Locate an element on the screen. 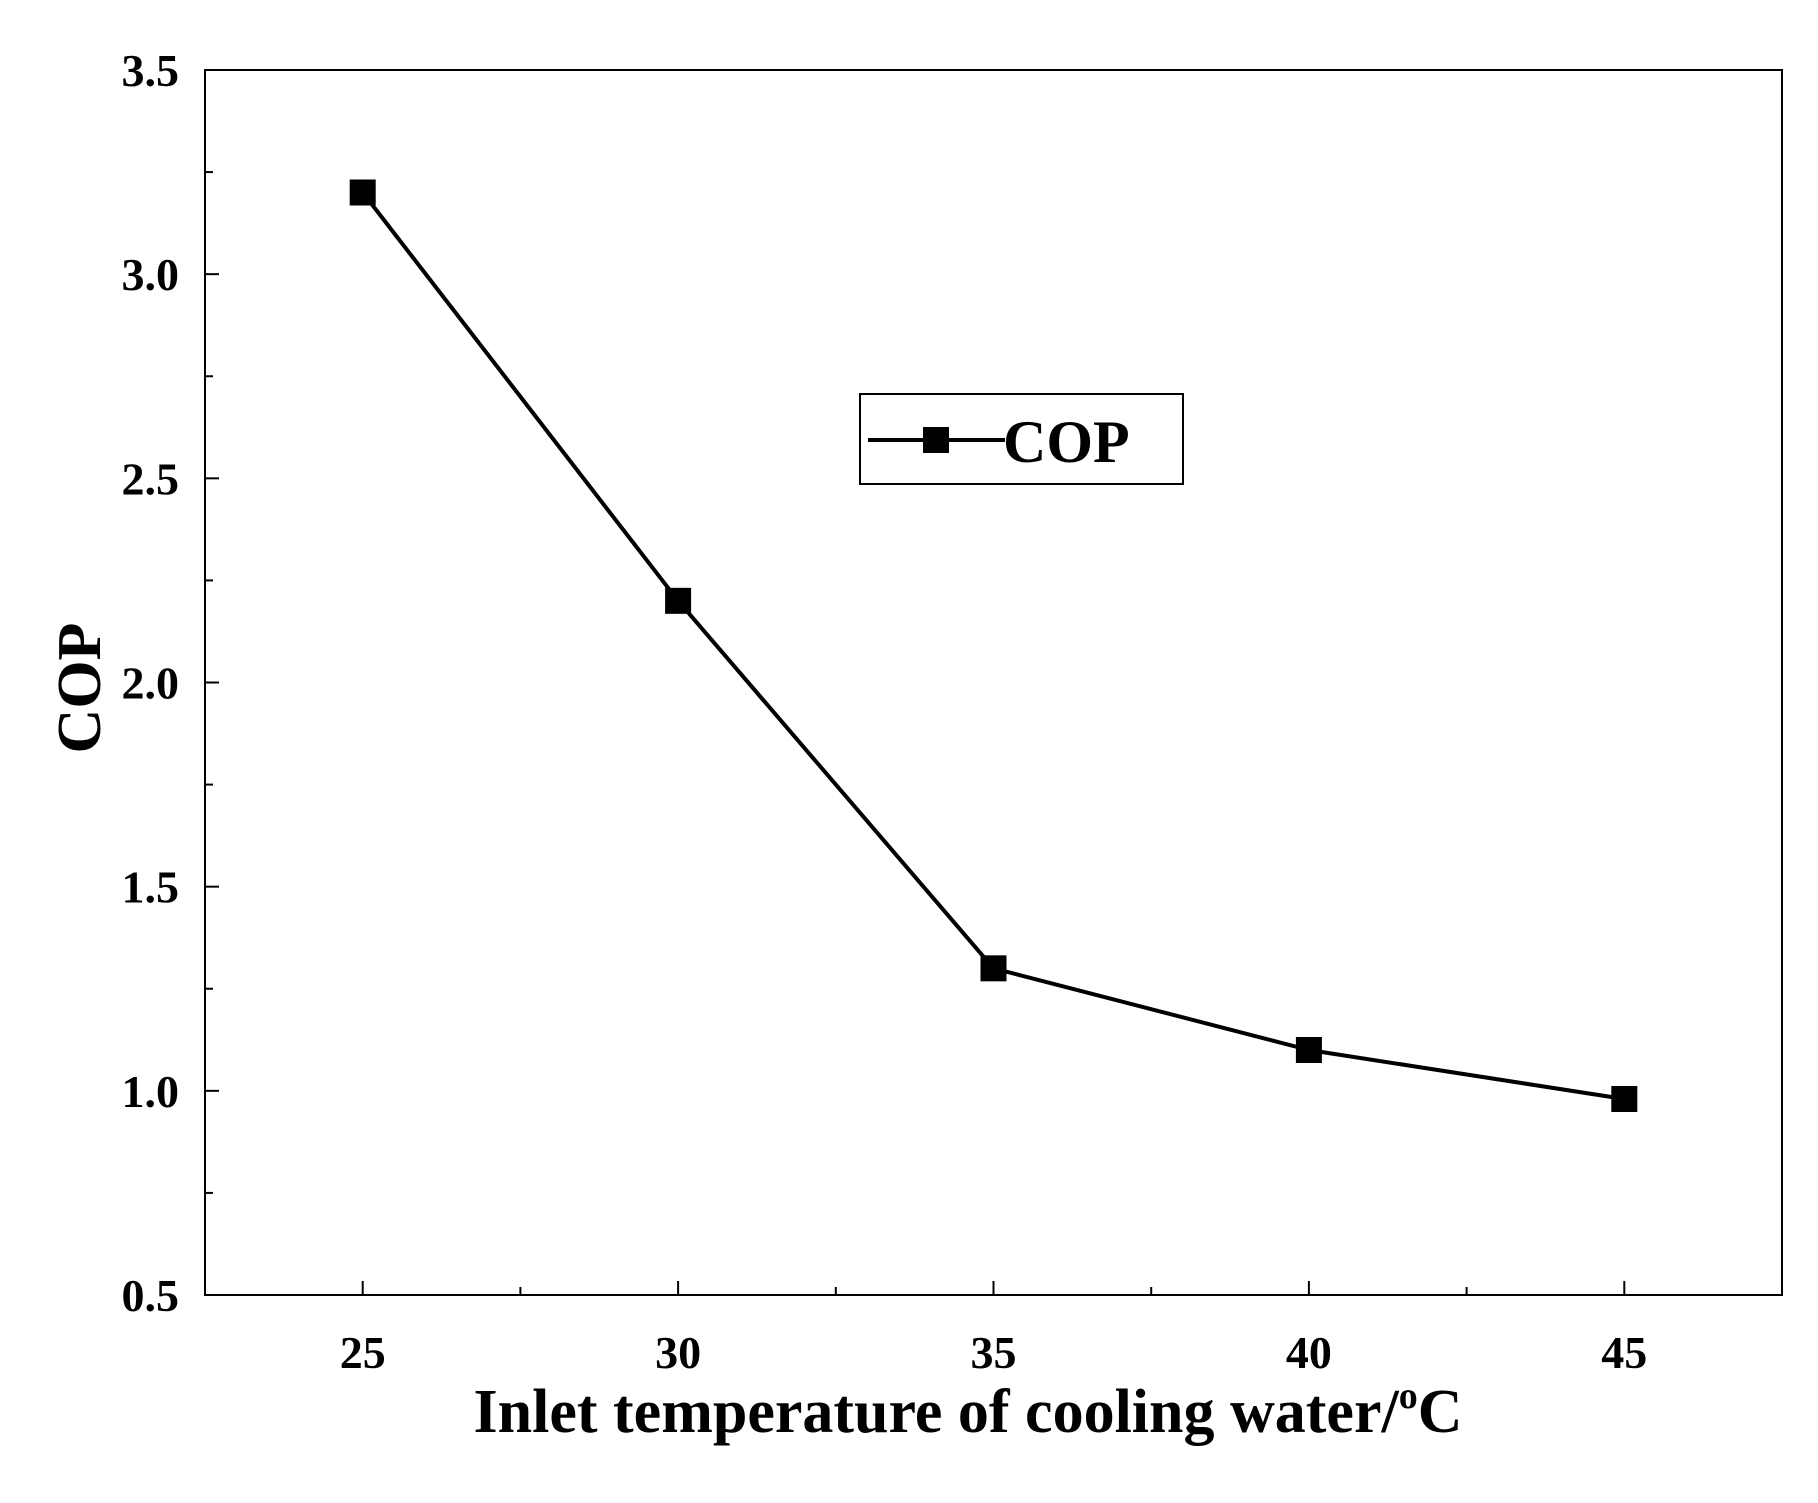 The image size is (1818, 1503). y-tick-label: 2.0 is located at coordinates (151, 683).